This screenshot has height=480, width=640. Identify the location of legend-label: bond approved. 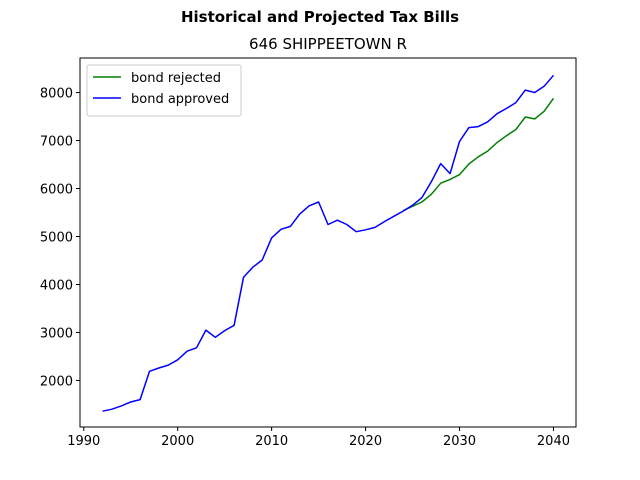
(180, 99).